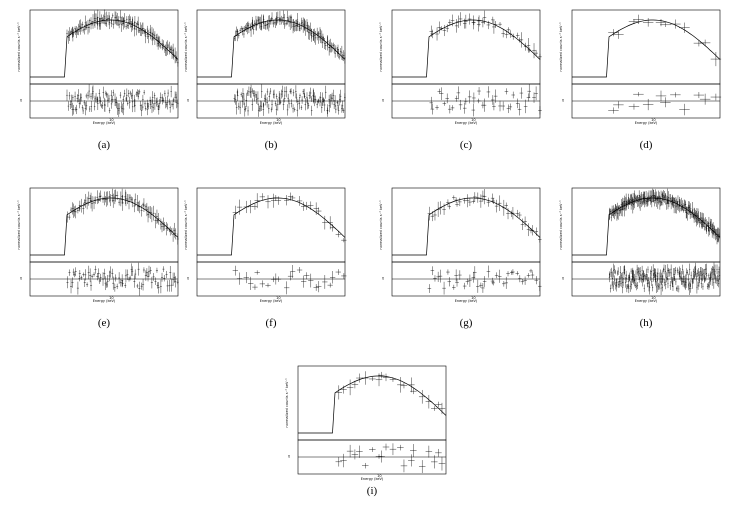 The height and width of the screenshot is (511, 736). I want to click on panel-caption: (c), so click(466, 145).